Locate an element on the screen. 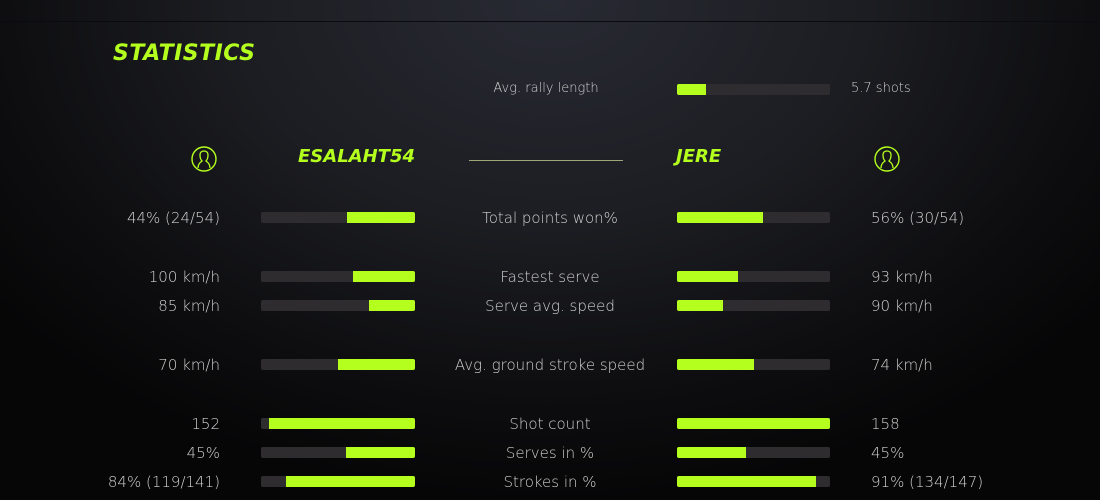 The width and height of the screenshot is (1100, 500). stat-right-value: 158 is located at coordinates (885, 424).